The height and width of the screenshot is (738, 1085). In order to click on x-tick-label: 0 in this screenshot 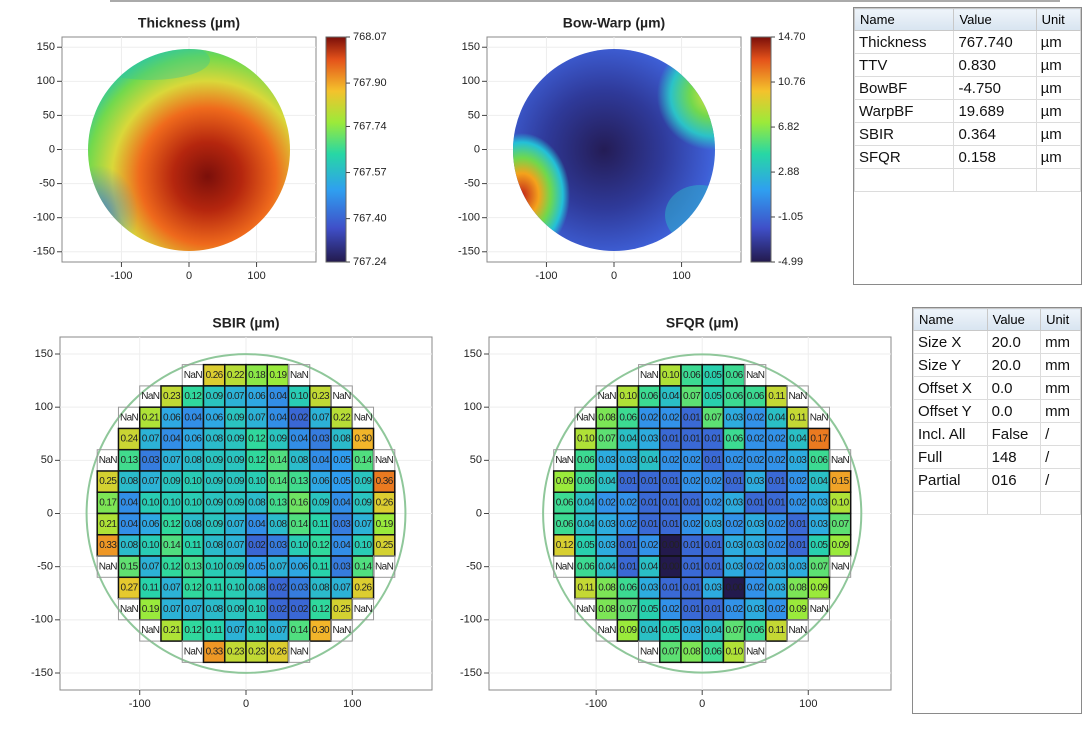, I will do `click(246, 704)`.